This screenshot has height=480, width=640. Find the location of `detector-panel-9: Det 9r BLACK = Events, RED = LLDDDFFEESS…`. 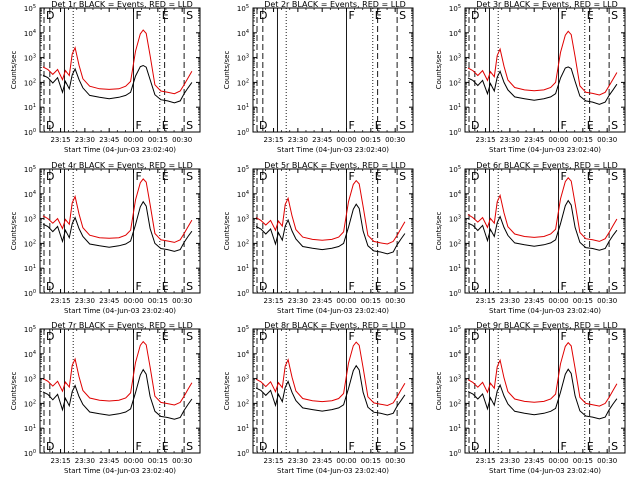

detector-panel-9: Det 9r BLACK = Events, RED = LLDDDFFEESS… is located at coordinates (530, 398).